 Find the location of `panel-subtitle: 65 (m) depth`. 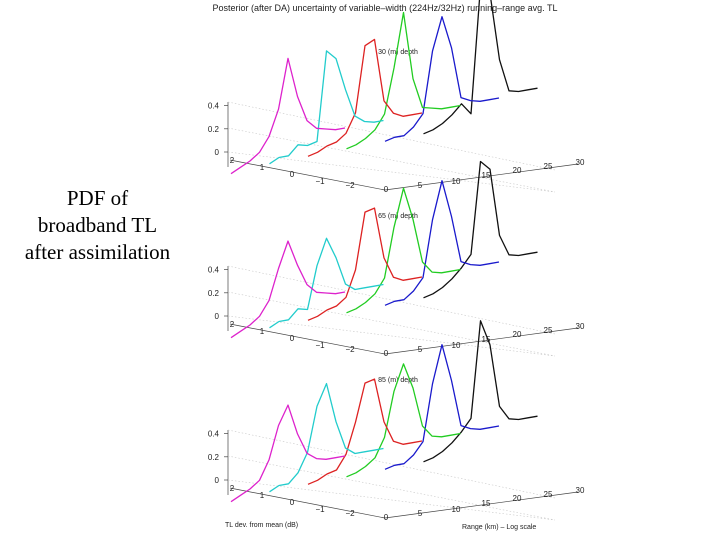

panel-subtitle: 65 (m) depth is located at coordinates (398, 216).